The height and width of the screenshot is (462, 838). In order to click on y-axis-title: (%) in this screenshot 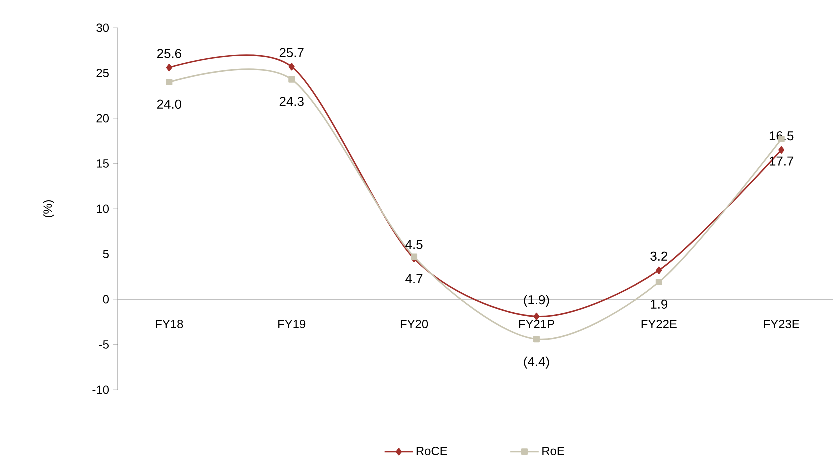, I will do `click(48, 209)`.